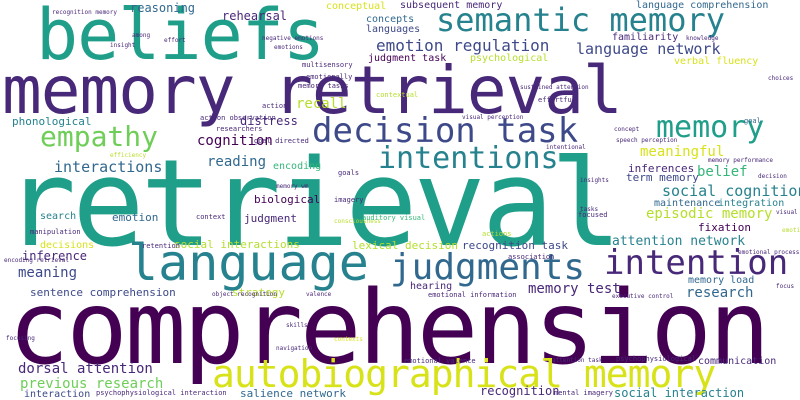 This screenshot has width=800, height=400. Describe the element at coordinates (57, 394) in the screenshot. I see `word-interaction: interaction` at that location.